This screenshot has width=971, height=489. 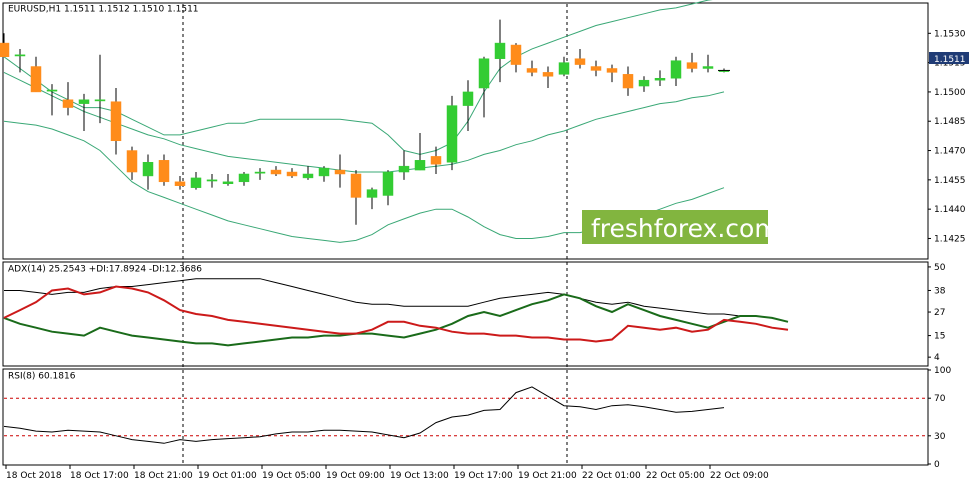 What do you see at coordinates (105, 270) in the screenshot?
I see `adx-panel-title: ADX(14) 25.2543 +DI:17.8924 -DI:12.3686` at bounding box center [105, 270].